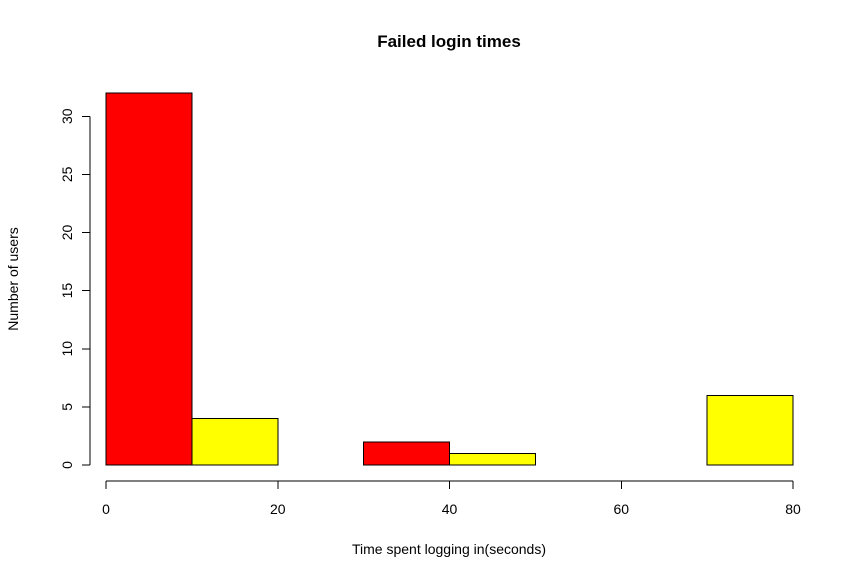  What do you see at coordinates (67, 465) in the screenshot?
I see `y-tick-label-0: 0` at bounding box center [67, 465].